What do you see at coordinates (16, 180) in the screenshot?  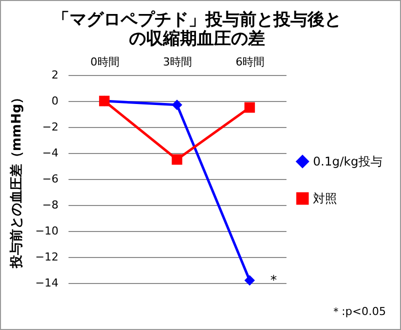 I see `y-axis-title: 投与前との血圧差（mmHg）` at bounding box center [16, 180].